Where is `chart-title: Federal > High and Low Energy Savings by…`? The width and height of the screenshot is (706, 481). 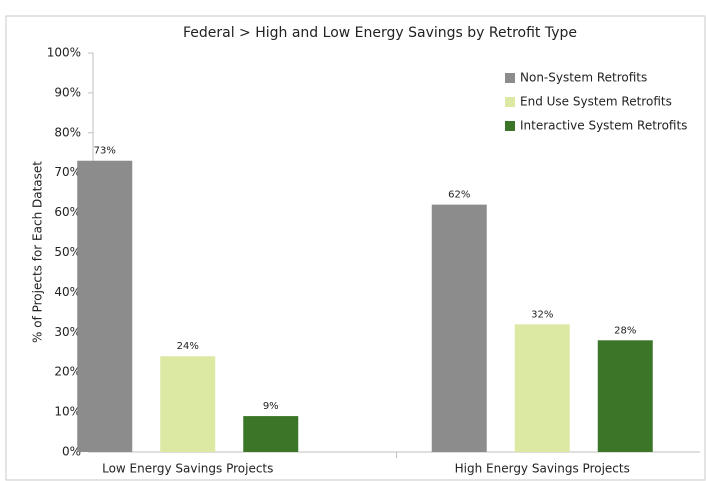 chart-title: Federal > High and Low Energy Savings by… is located at coordinates (380, 33).